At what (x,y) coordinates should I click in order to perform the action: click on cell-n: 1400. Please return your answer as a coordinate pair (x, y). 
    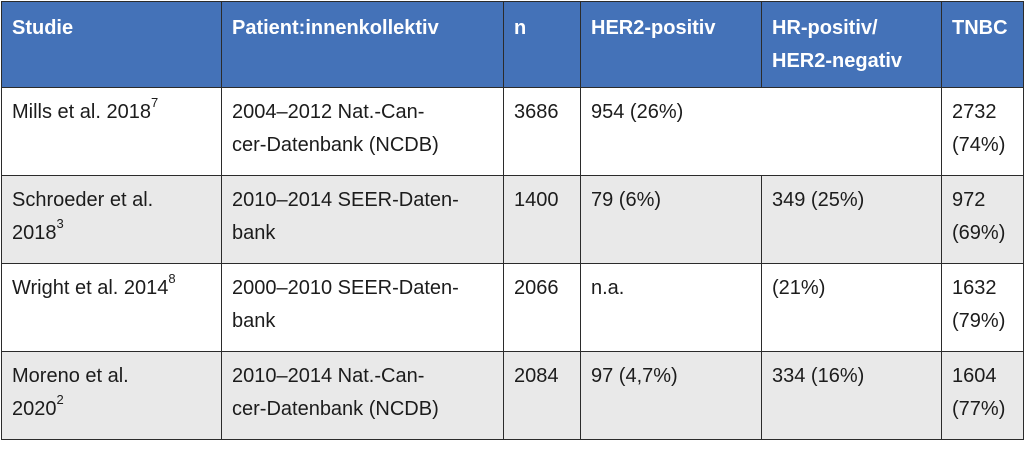
    Looking at the image, I should click on (542, 219).